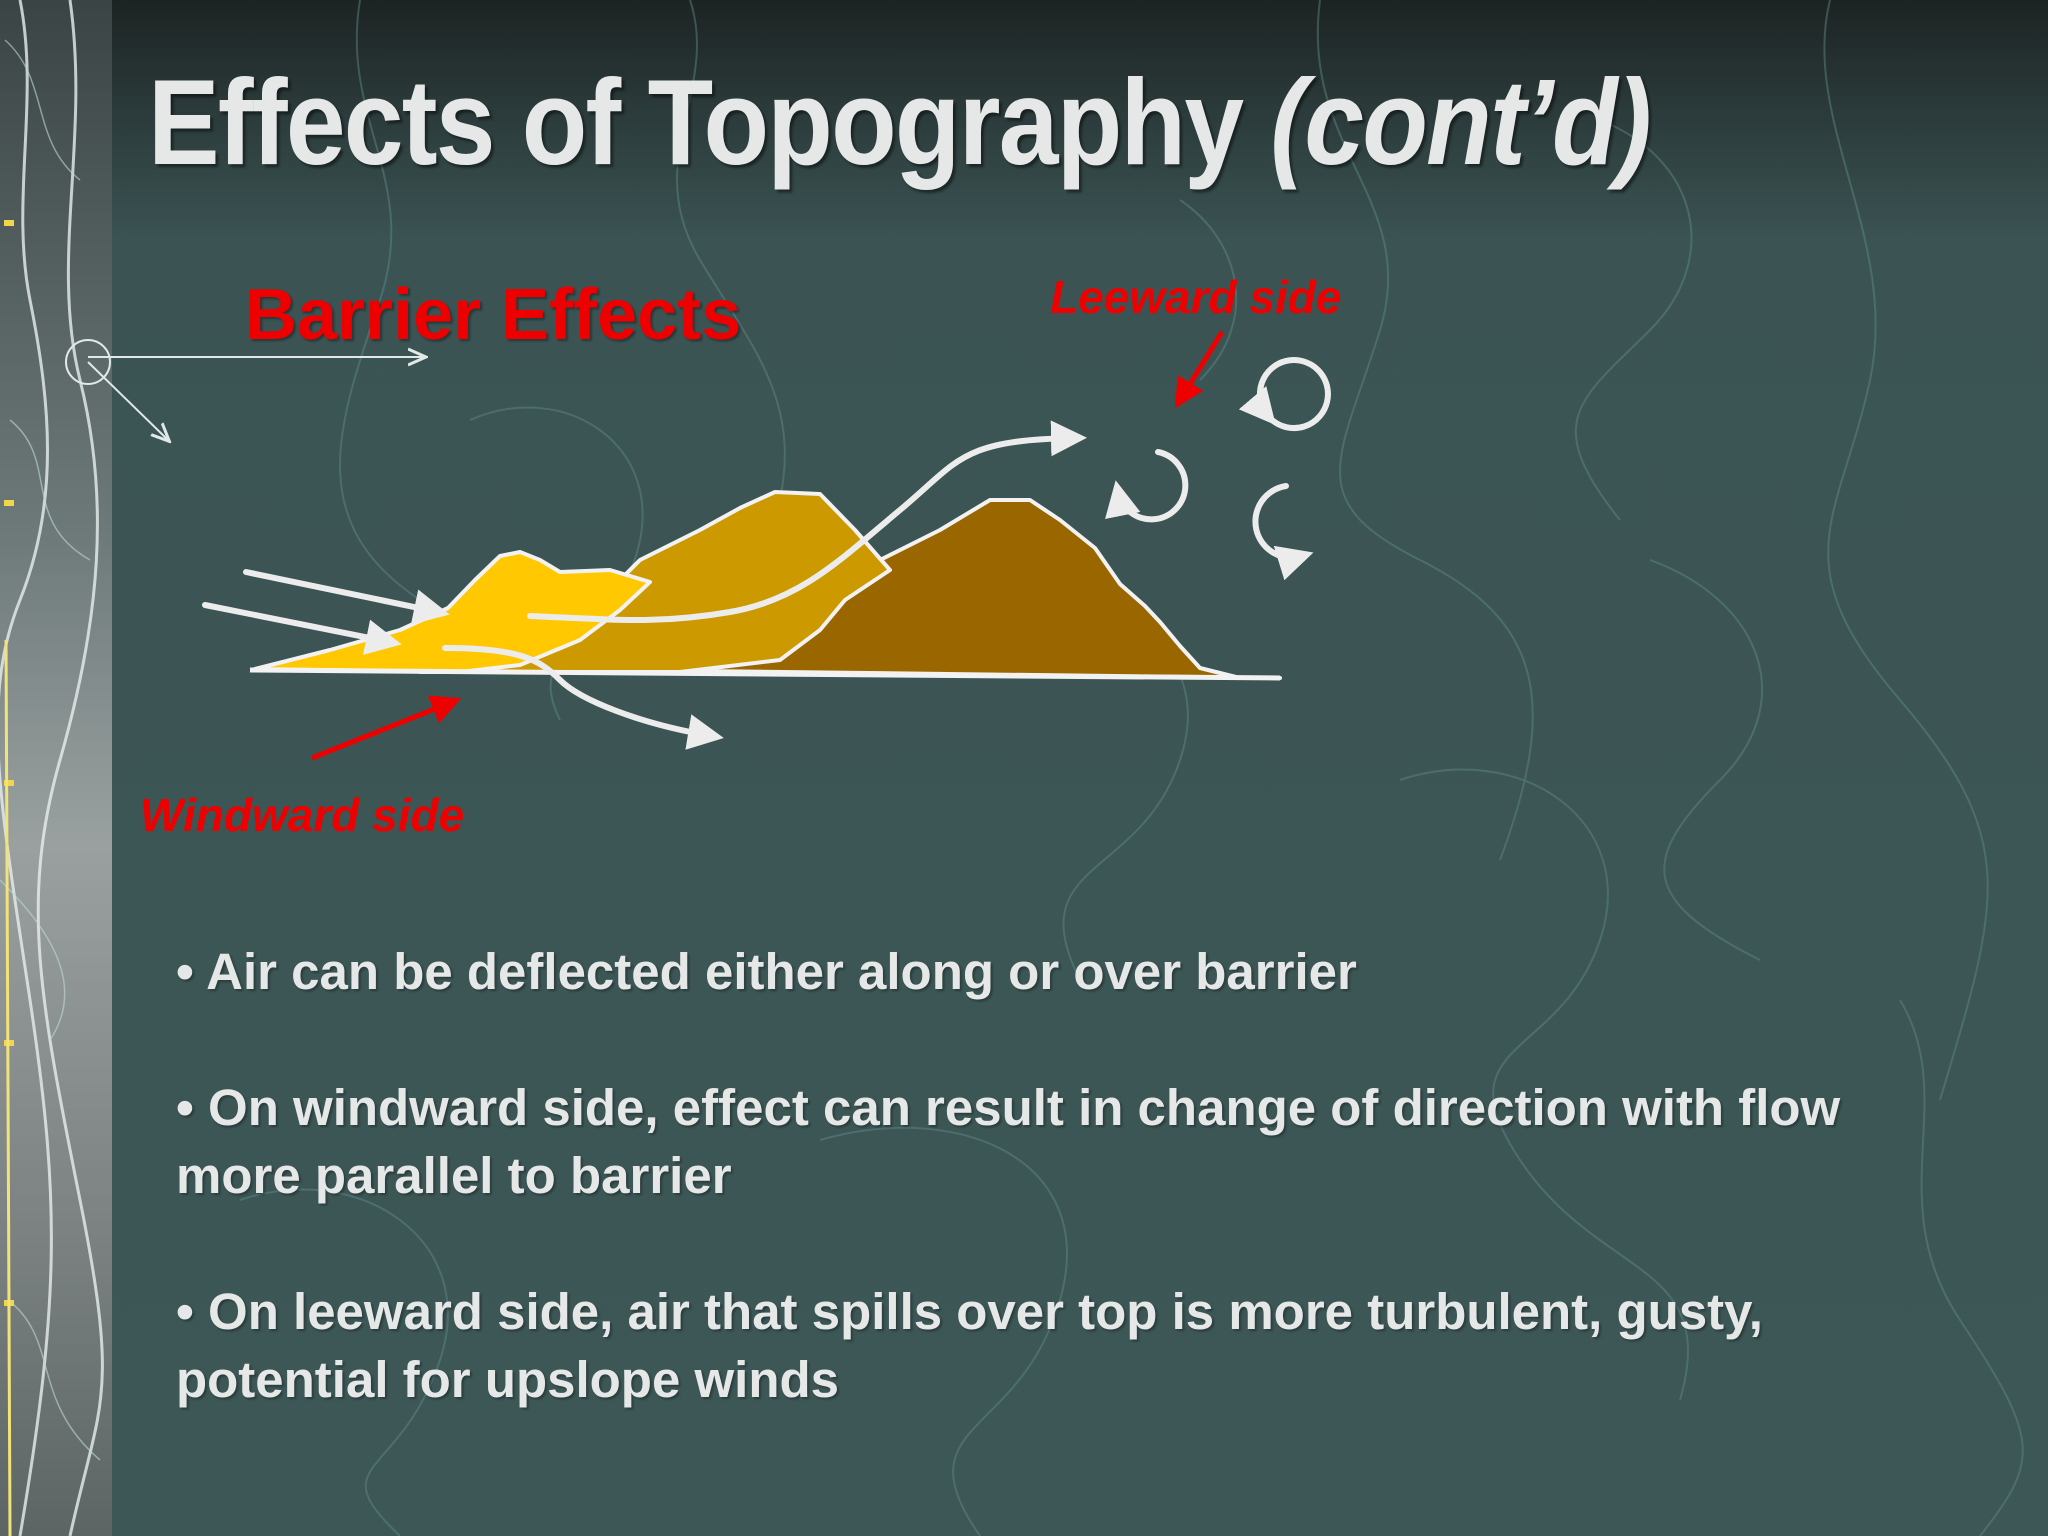  Describe the element at coordinates (1199, 369) in the screenshot. I see `leeward-pointer` at that location.